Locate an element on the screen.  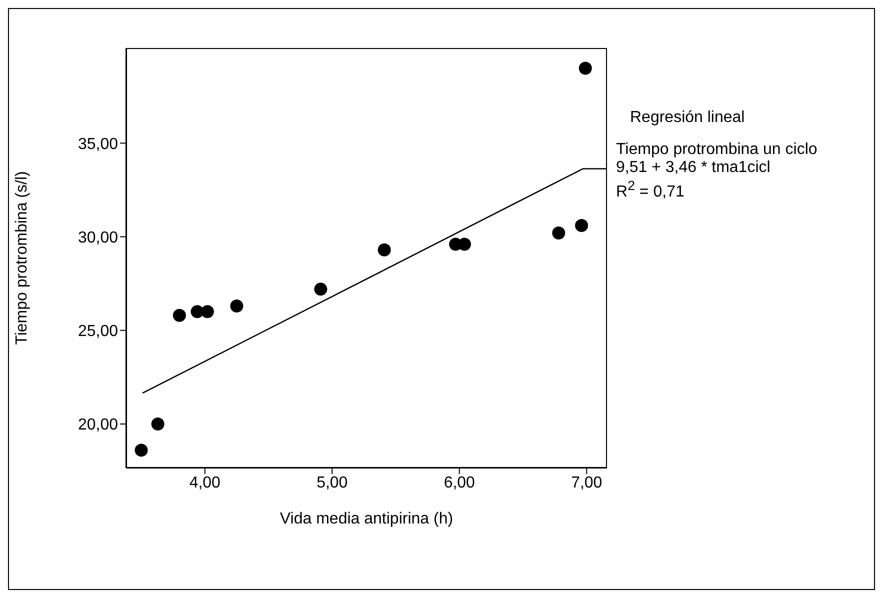
x-axis-title: Vida media antipirina (h) is located at coordinates (367, 519).